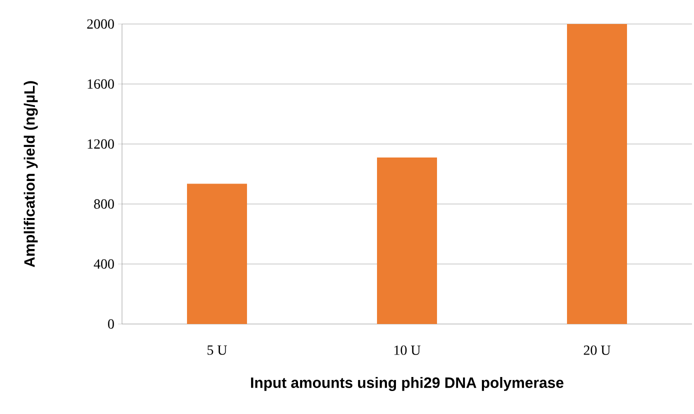 This screenshot has height=414, width=694. What do you see at coordinates (597, 350) in the screenshot?
I see `x-tick-label: 20 U` at bounding box center [597, 350].